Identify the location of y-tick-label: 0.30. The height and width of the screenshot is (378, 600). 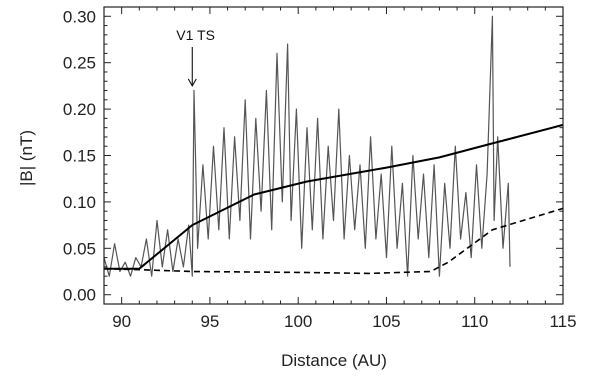
(79, 16).